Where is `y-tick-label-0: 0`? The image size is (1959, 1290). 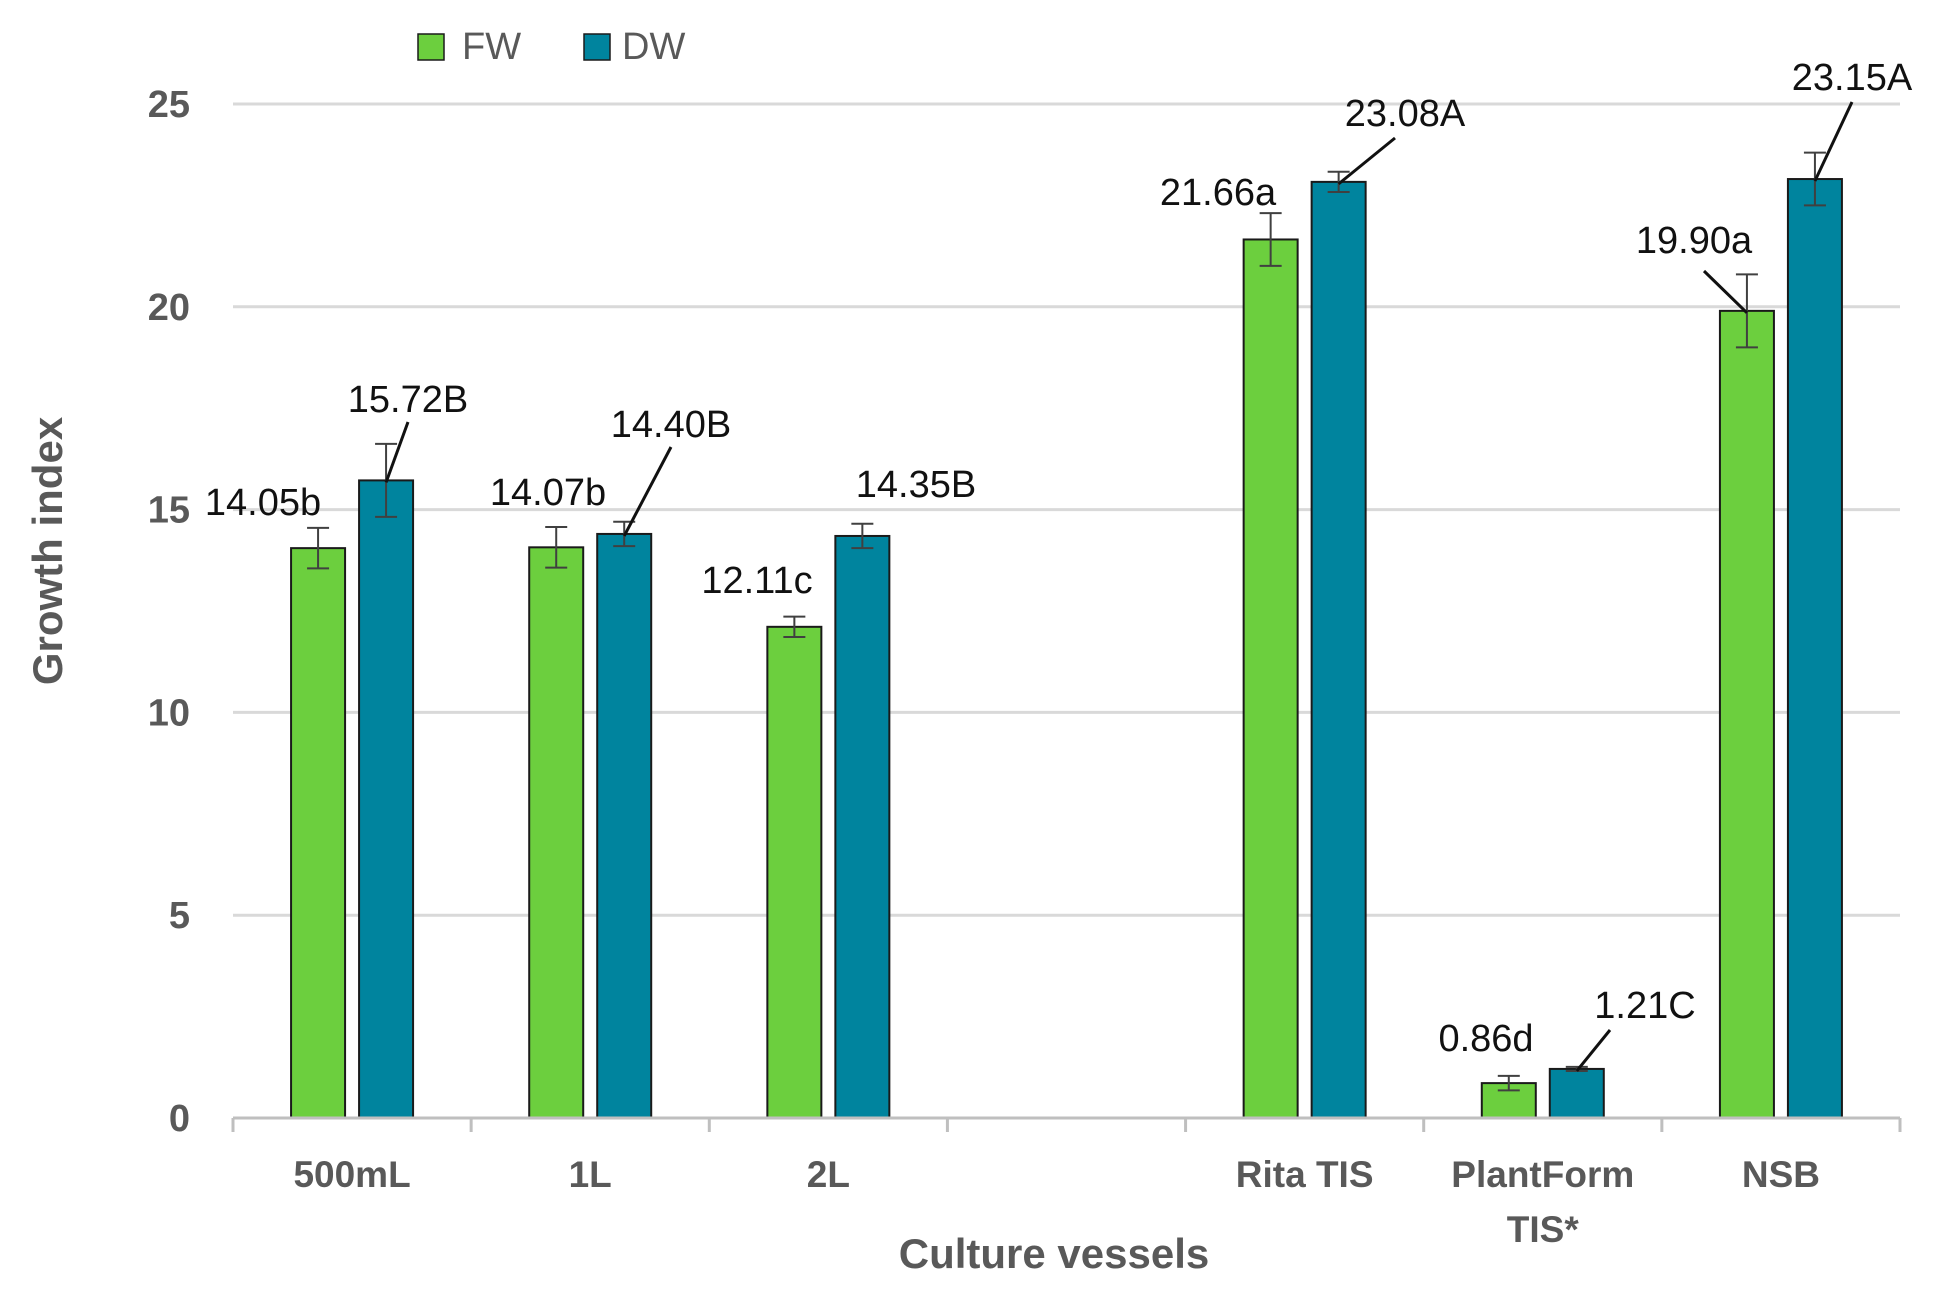
y-tick-label-0: 0 is located at coordinates (179, 1119).